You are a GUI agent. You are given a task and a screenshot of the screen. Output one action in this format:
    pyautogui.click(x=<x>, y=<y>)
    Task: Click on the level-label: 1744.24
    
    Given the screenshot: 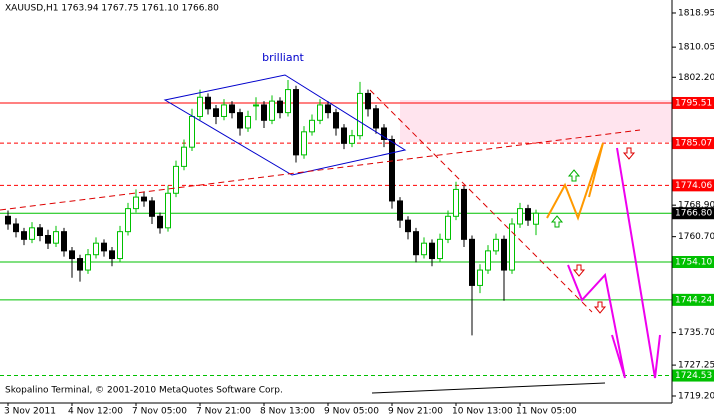 What is the action you would take?
    pyautogui.click(x=693, y=299)
    